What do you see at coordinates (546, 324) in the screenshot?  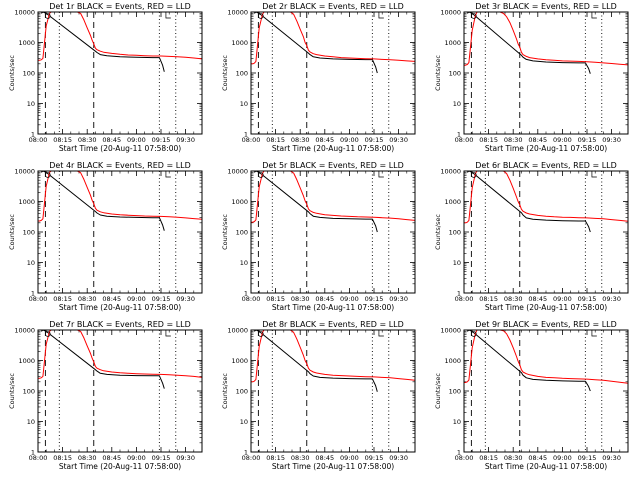 I see `plot-title: Det 9r BLACK = Events, RED = LLD` at bounding box center [546, 324].